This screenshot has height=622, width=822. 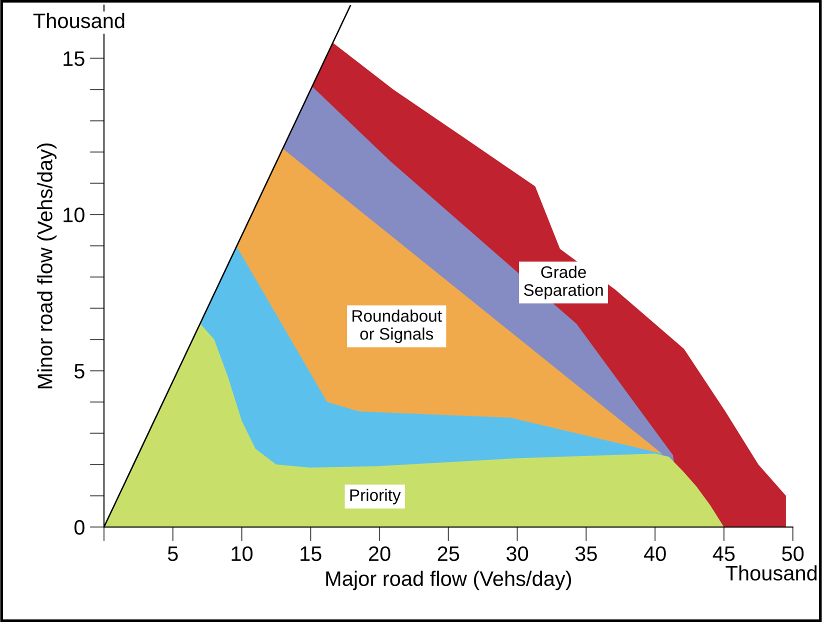 What do you see at coordinates (397, 327) in the screenshot?
I see `series-label: Roundabout or Signals` at bounding box center [397, 327].